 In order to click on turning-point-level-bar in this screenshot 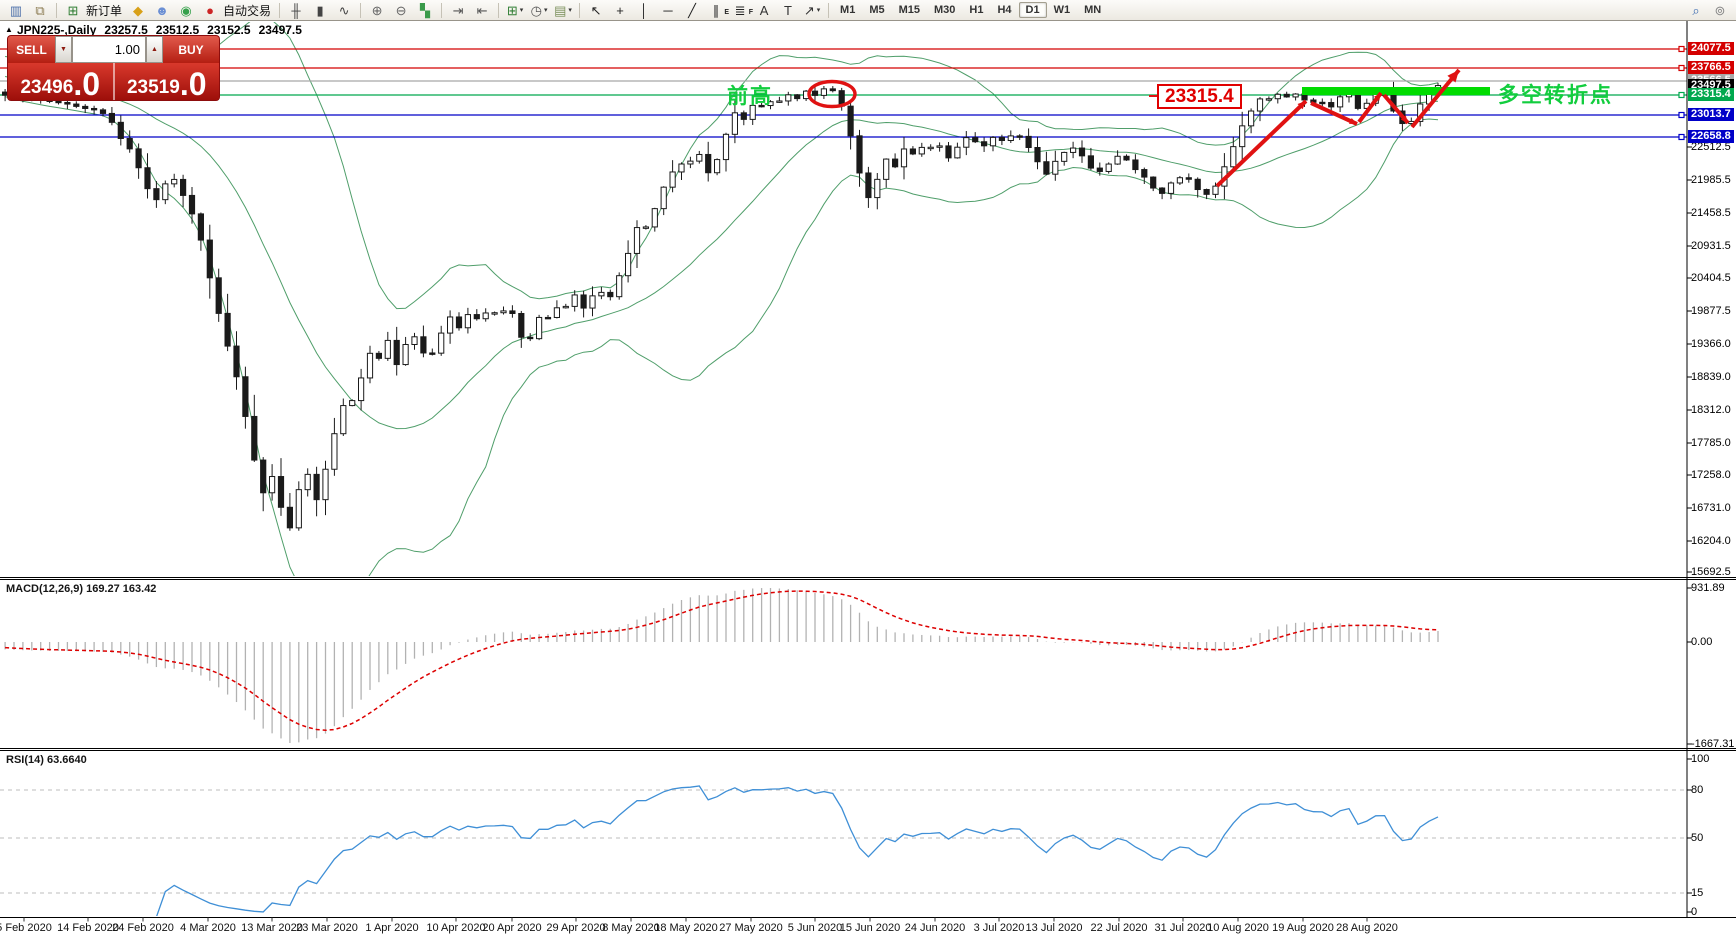, I will do `click(1396, 91)`.